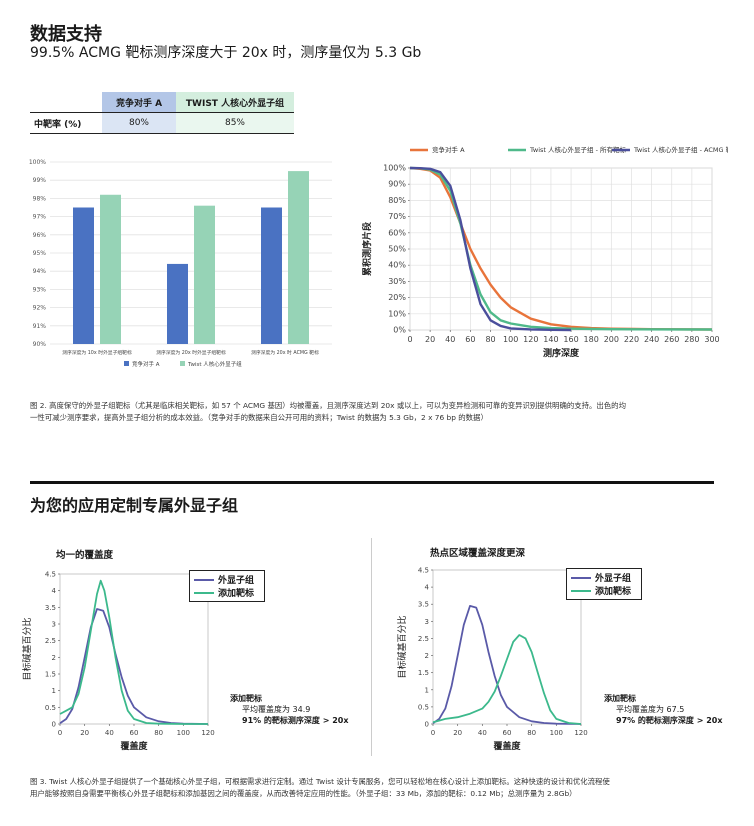  I want to click on y-tick-label: 4.5, so click(50, 575).